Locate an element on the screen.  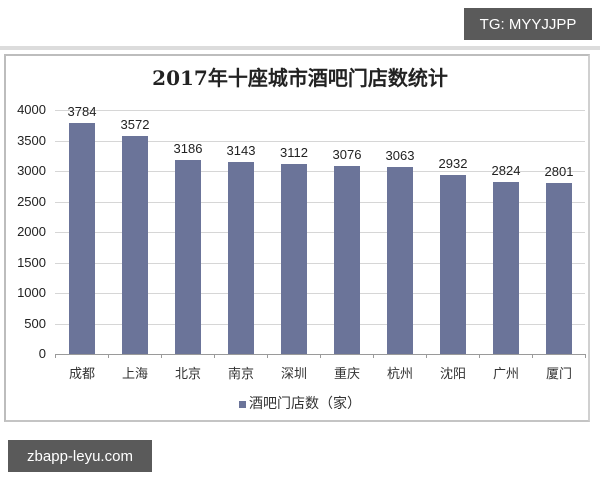
data-label: 2824 is located at coordinates (506, 170).